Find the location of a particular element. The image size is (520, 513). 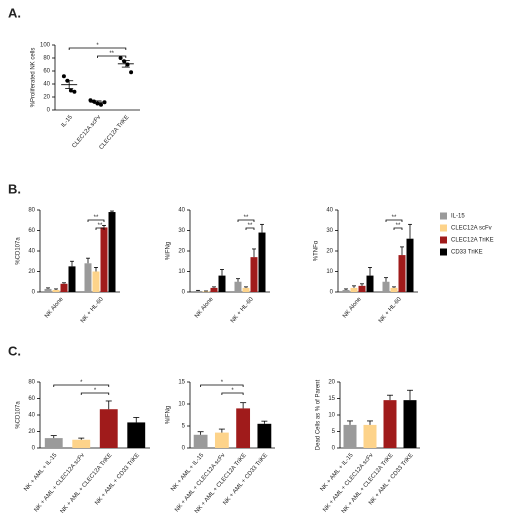

x-tick-label: NK + HL-60 is located at coordinates (390, 310).